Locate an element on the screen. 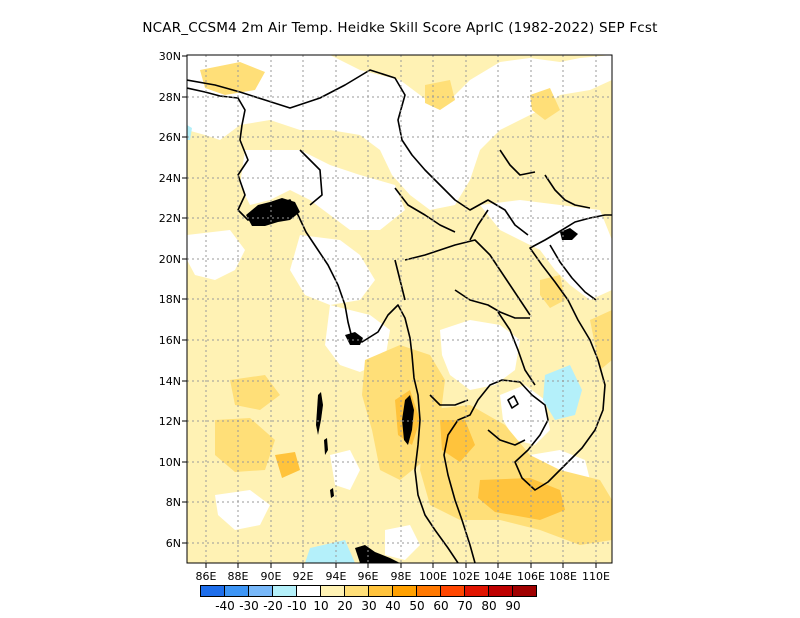 The height and width of the screenshot is (618, 800). colorbar-label: -20 is located at coordinates (273, 606).